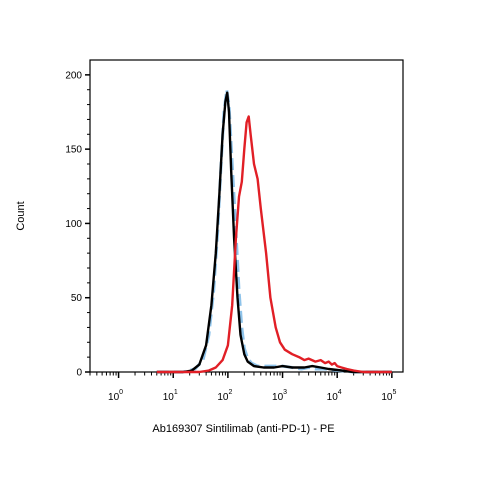  Describe the element at coordinates (73, 224) in the screenshot. I see `y-tick-label: 100` at that location.